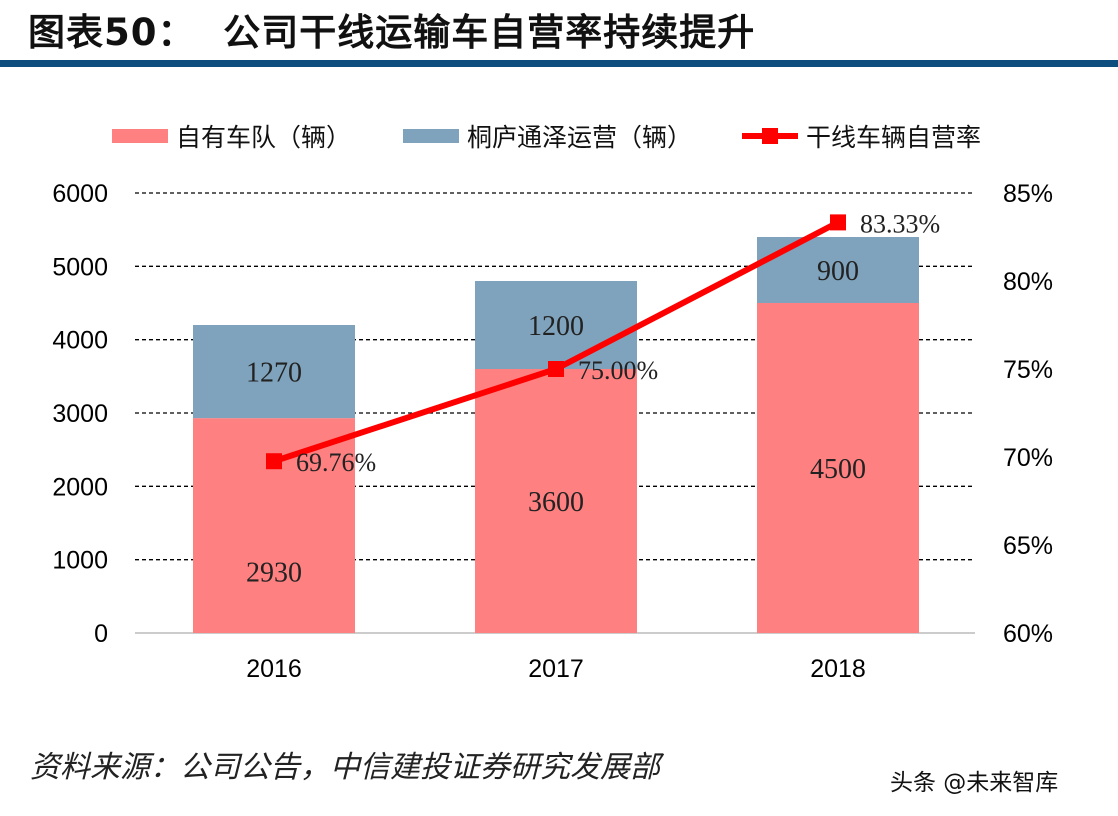 The width and height of the screenshot is (1118, 816). What do you see at coordinates (345, 767) in the screenshot?
I see `source-note: 资料来源：公司公告，中信建投证券研究发展部` at bounding box center [345, 767].